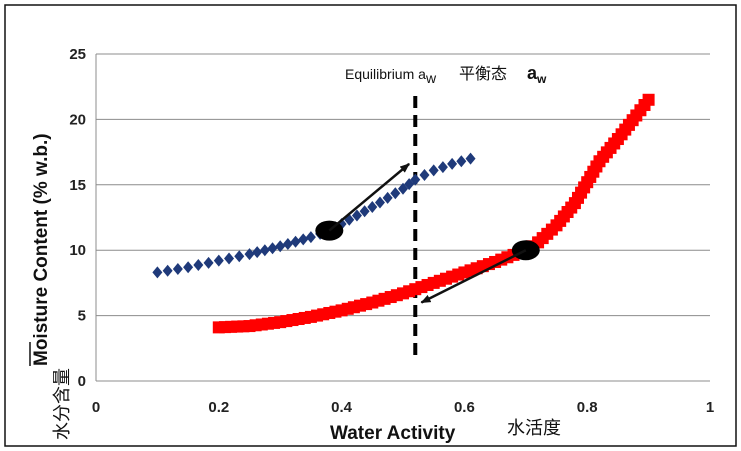  I want to click on x-tick-label: 0.2, so click(218, 407).